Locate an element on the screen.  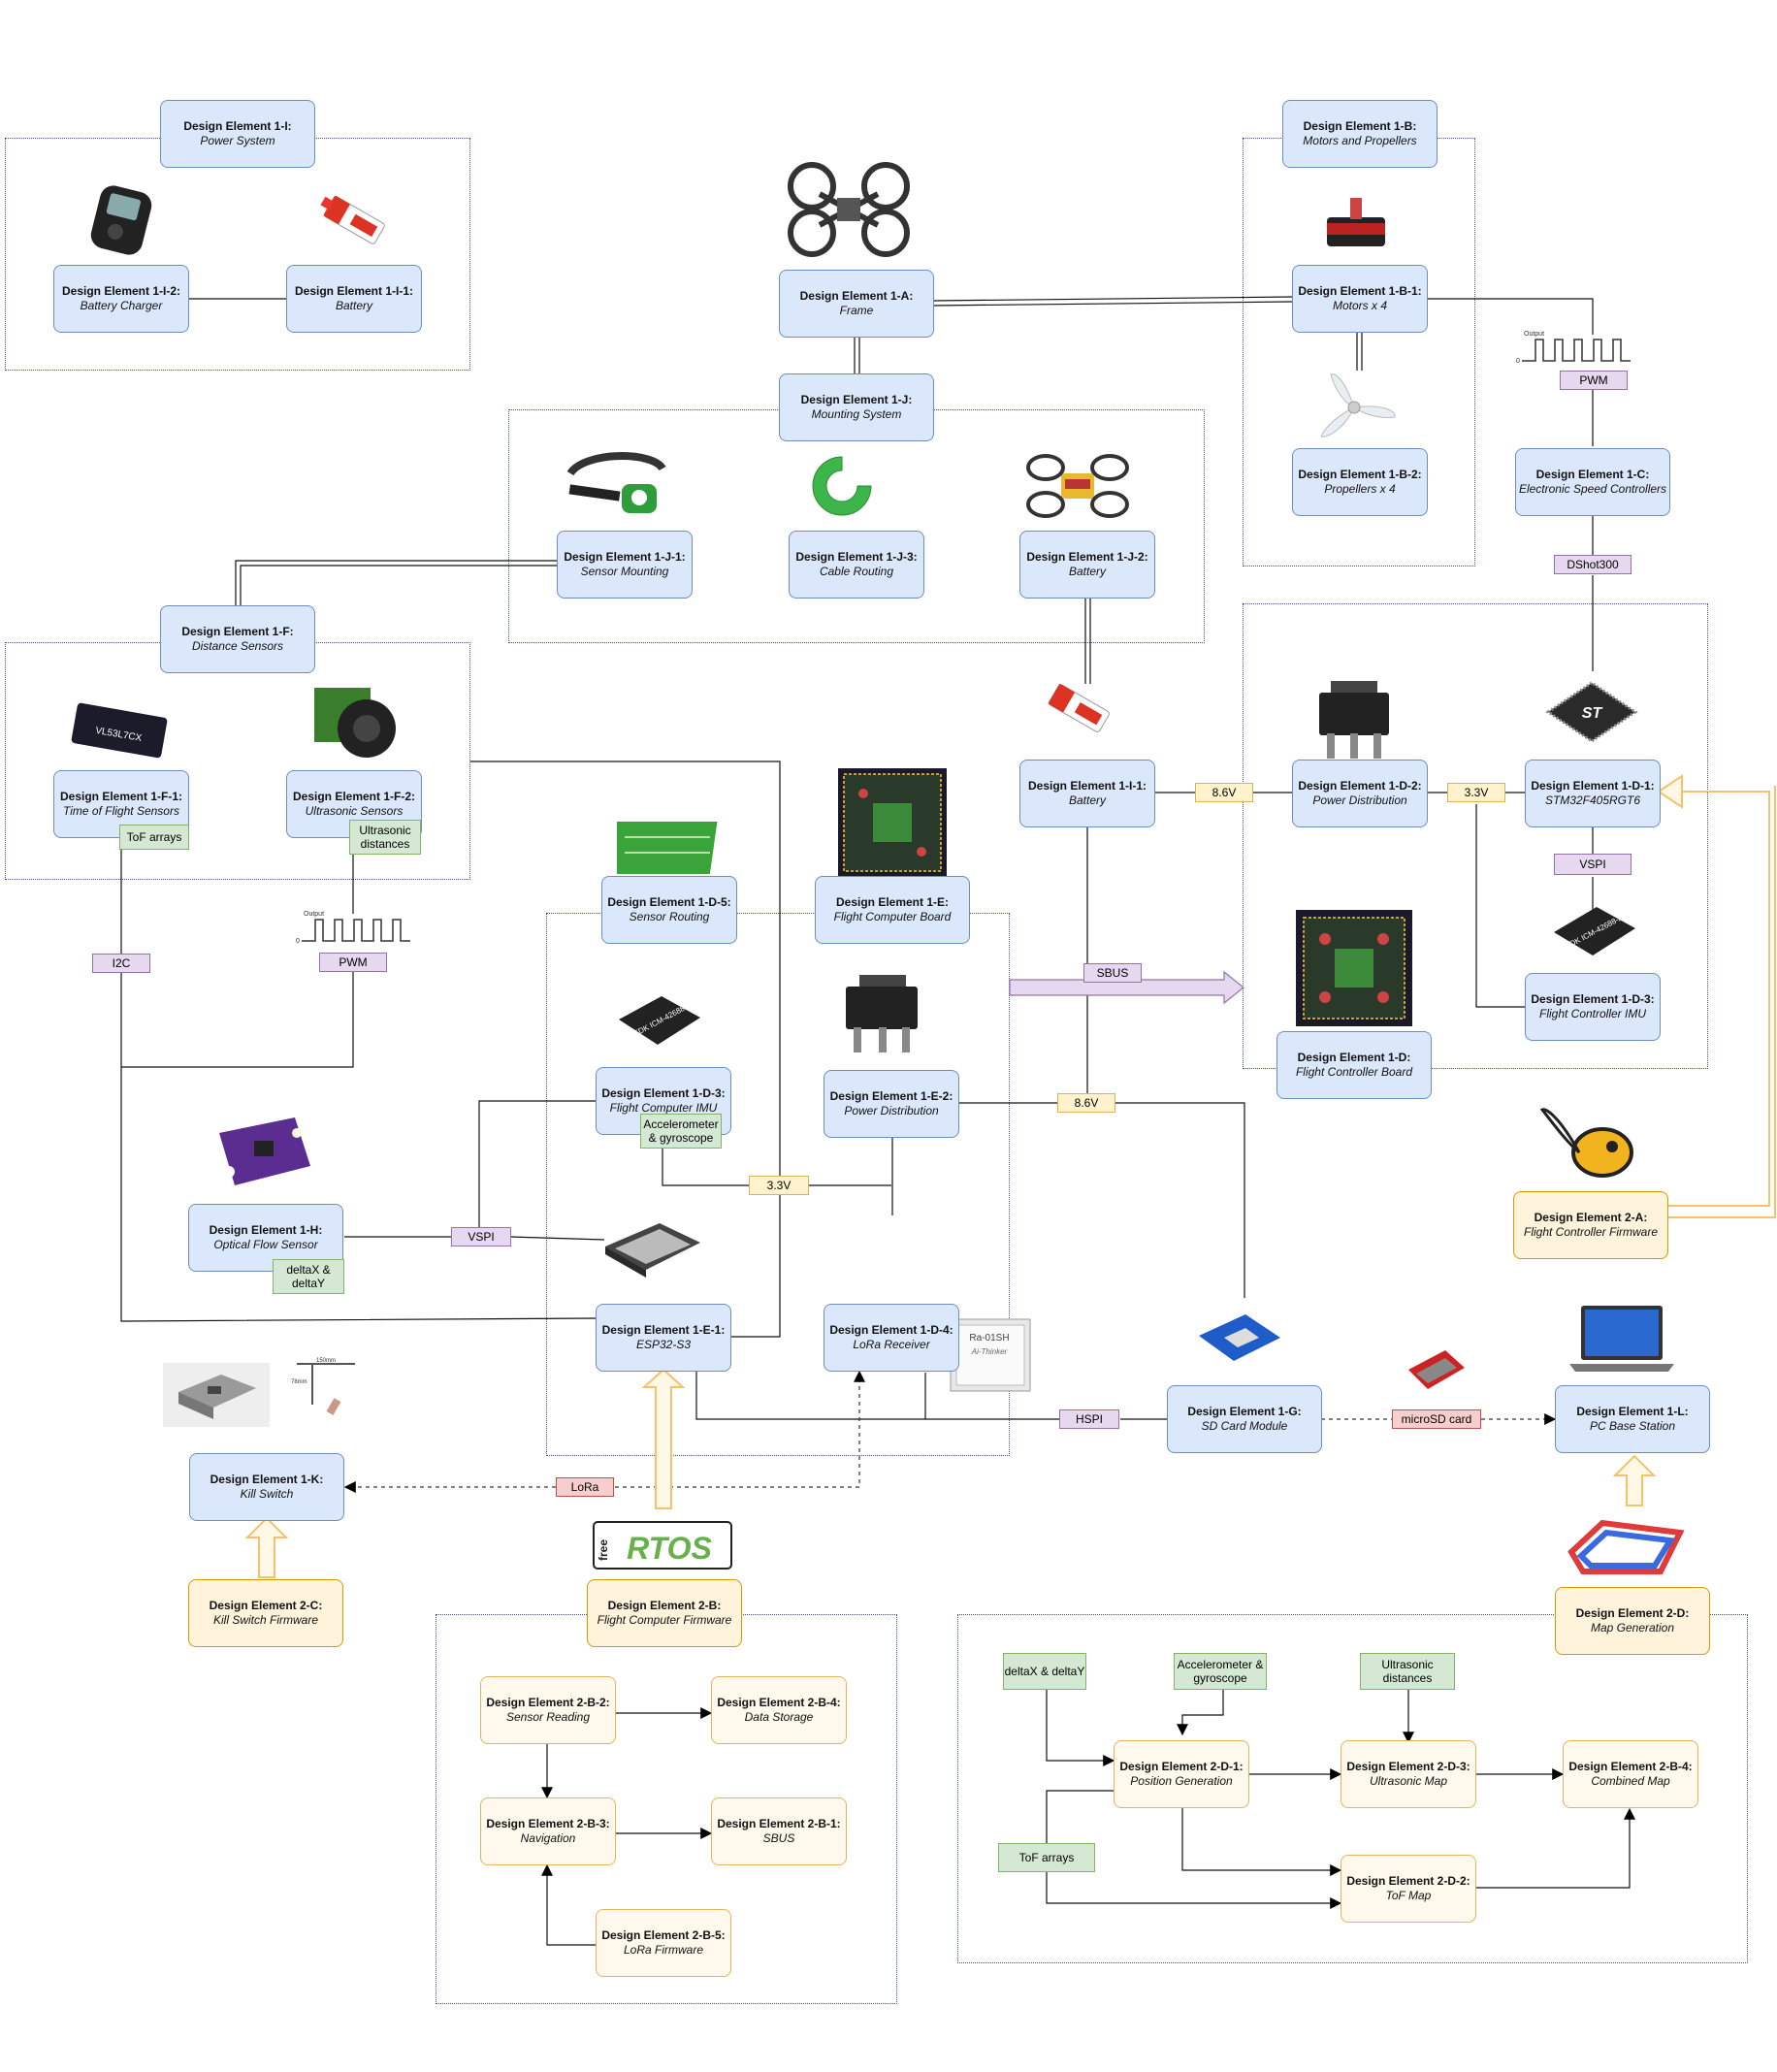
group-flight-controller is located at coordinates (1476, 836).